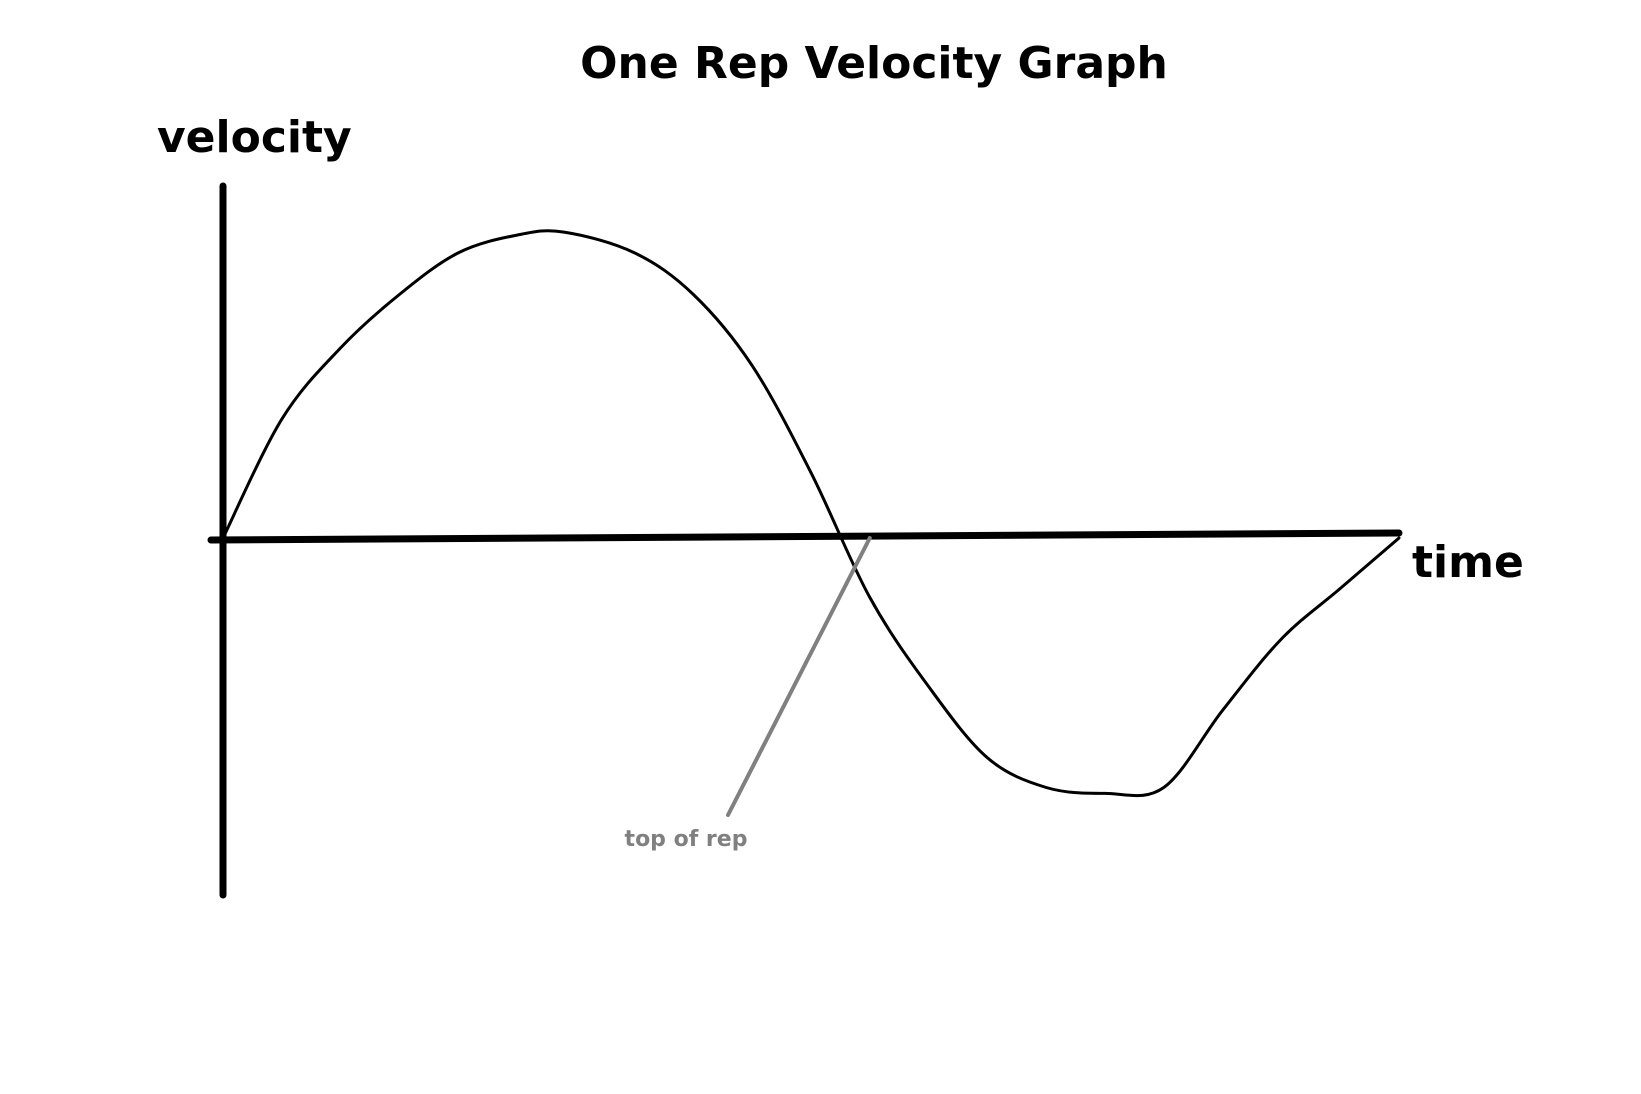 Image resolution: width=1641 pixels, height=1094 pixels. Describe the element at coordinates (1468, 562) in the screenshot. I see `x-axis-label: time` at that location.